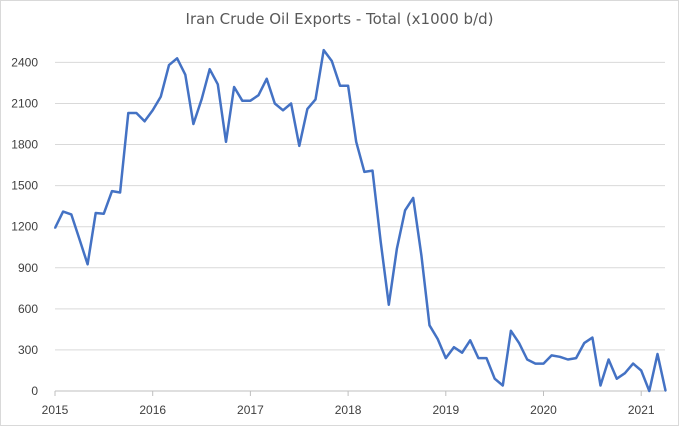 The width and height of the screenshot is (679, 426). I want to click on x-tick-label: 2015, so click(55, 410).